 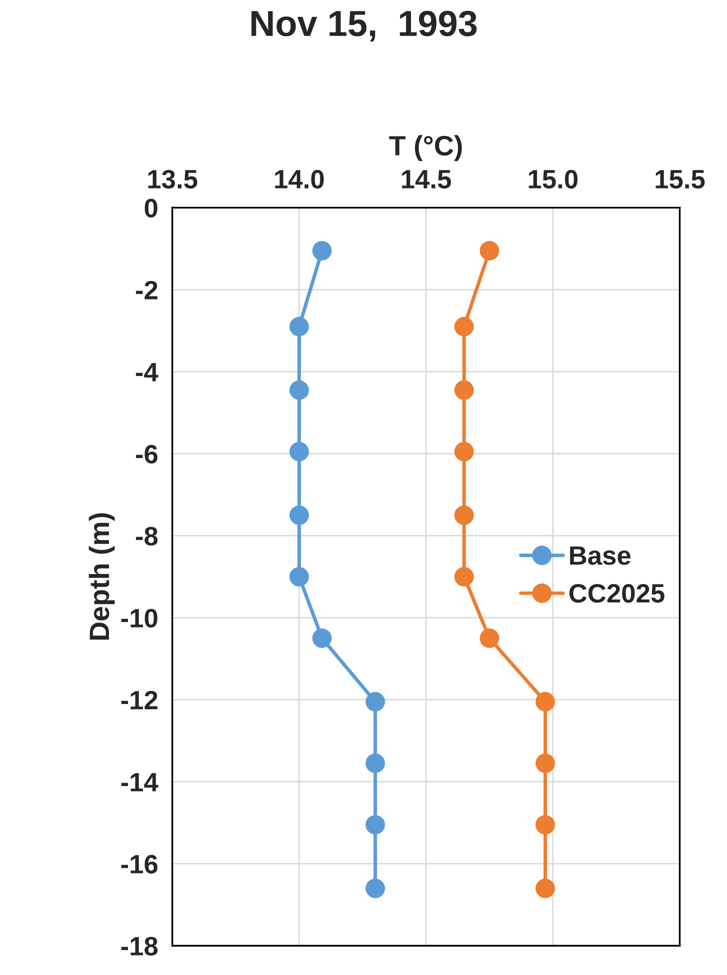 What do you see at coordinates (147, 290) in the screenshot?
I see `y-tick-label: -2` at bounding box center [147, 290].